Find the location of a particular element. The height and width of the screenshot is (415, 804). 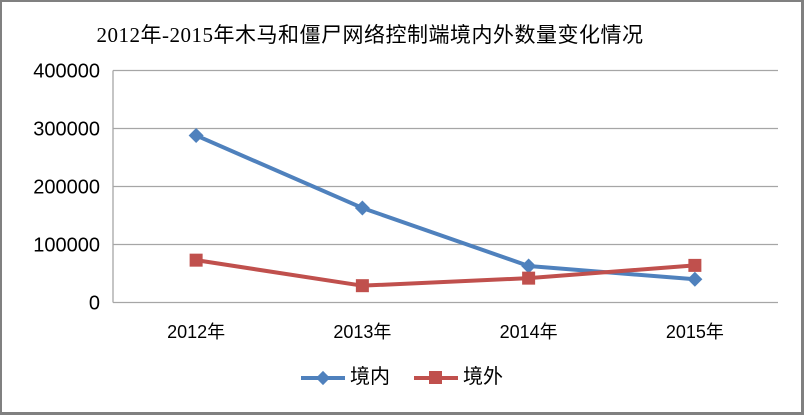

data-point-overseas-2012年 is located at coordinates (196, 260).